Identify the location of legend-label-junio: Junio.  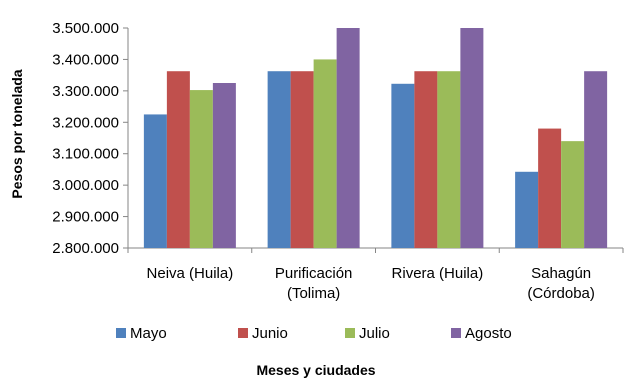
(270, 333).